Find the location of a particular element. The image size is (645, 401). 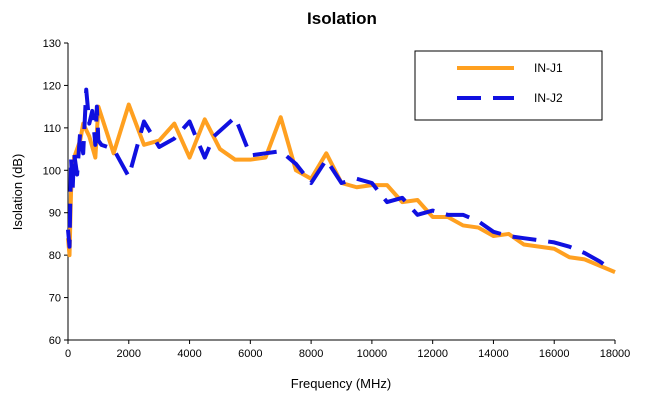

x-tick-label: 8000 is located at coordinates (311, 354).